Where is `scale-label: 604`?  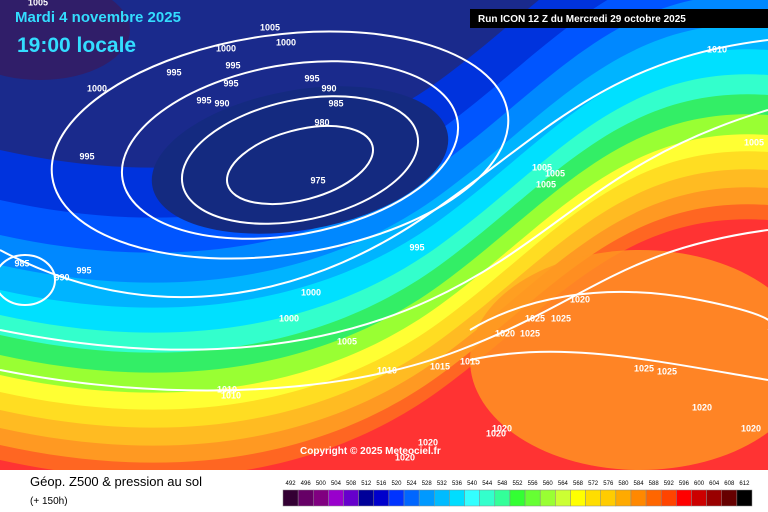 scale-label: 604 is located at coordinates (714, 484).